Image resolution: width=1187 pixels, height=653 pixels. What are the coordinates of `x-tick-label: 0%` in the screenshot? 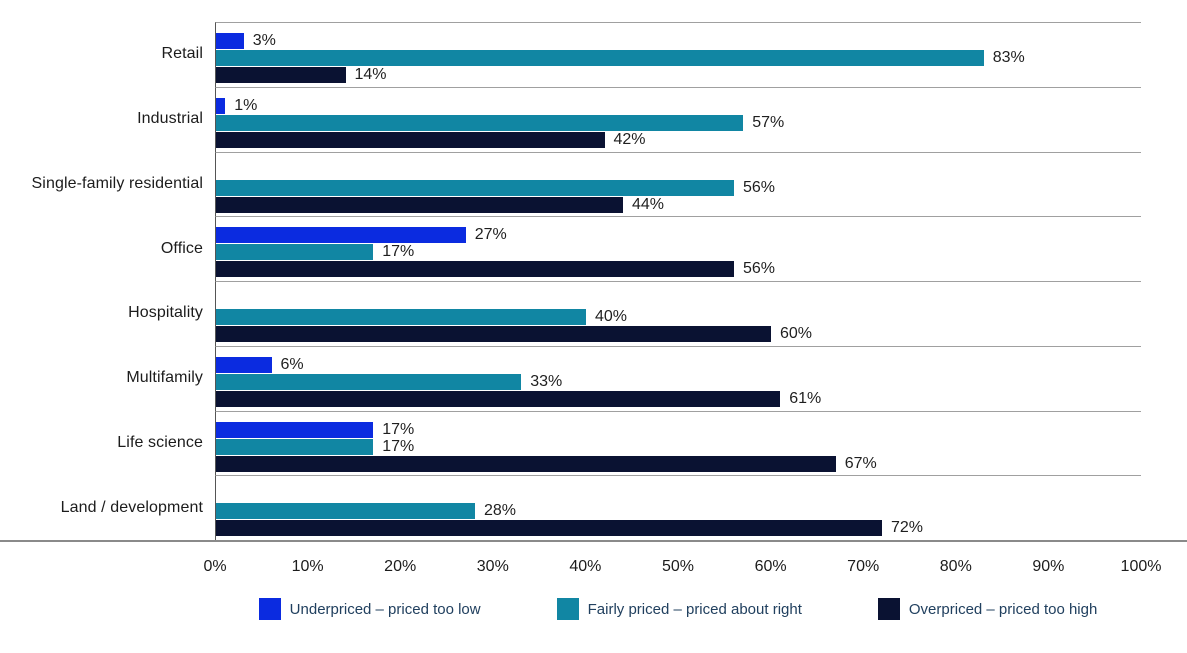 It's located at (215, 566).